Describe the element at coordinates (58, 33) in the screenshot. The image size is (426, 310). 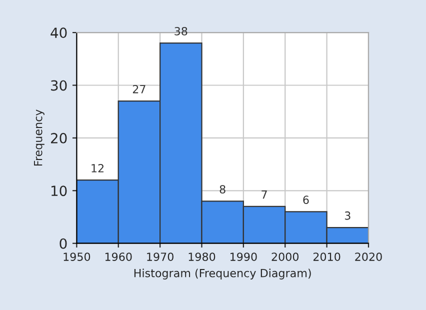
I see `y-tick-label: 40` at that location.